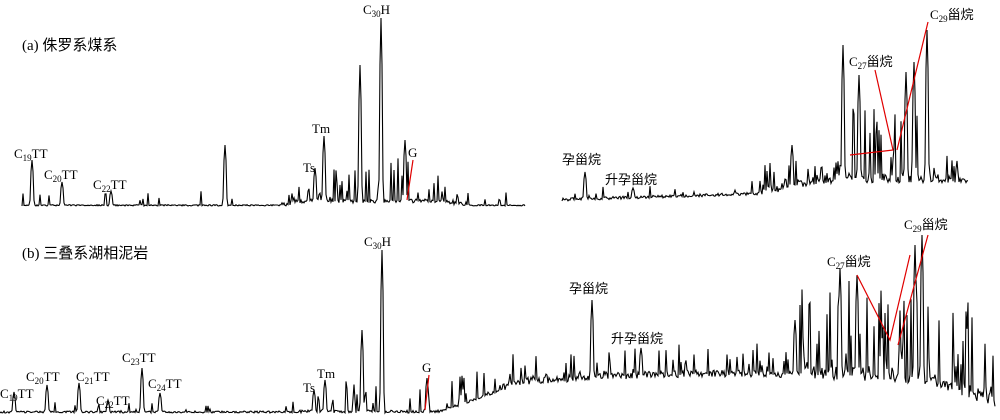 This screenshot has width=1000, height=420. I want to click on panel-b-g-pointer, so click(427, 392).